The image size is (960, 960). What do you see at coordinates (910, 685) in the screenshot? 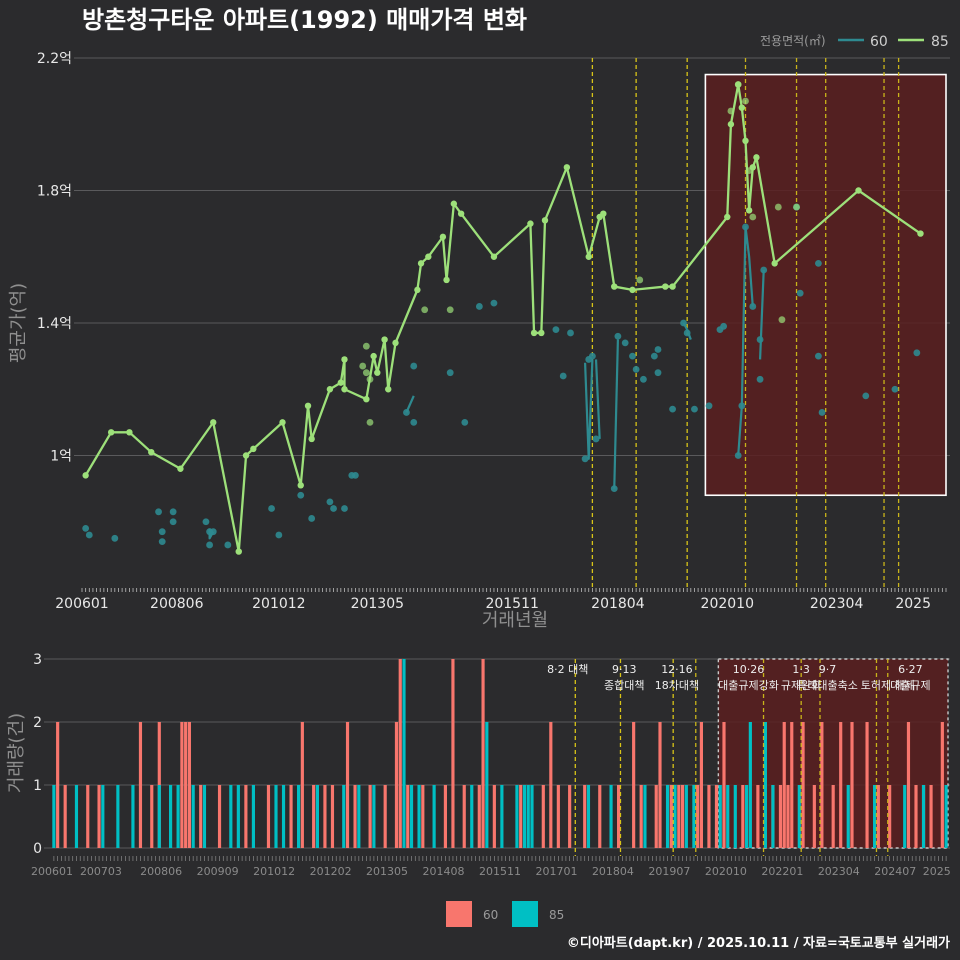
I see `event-annotation: 대출규제` at bounding box center [910, 685].